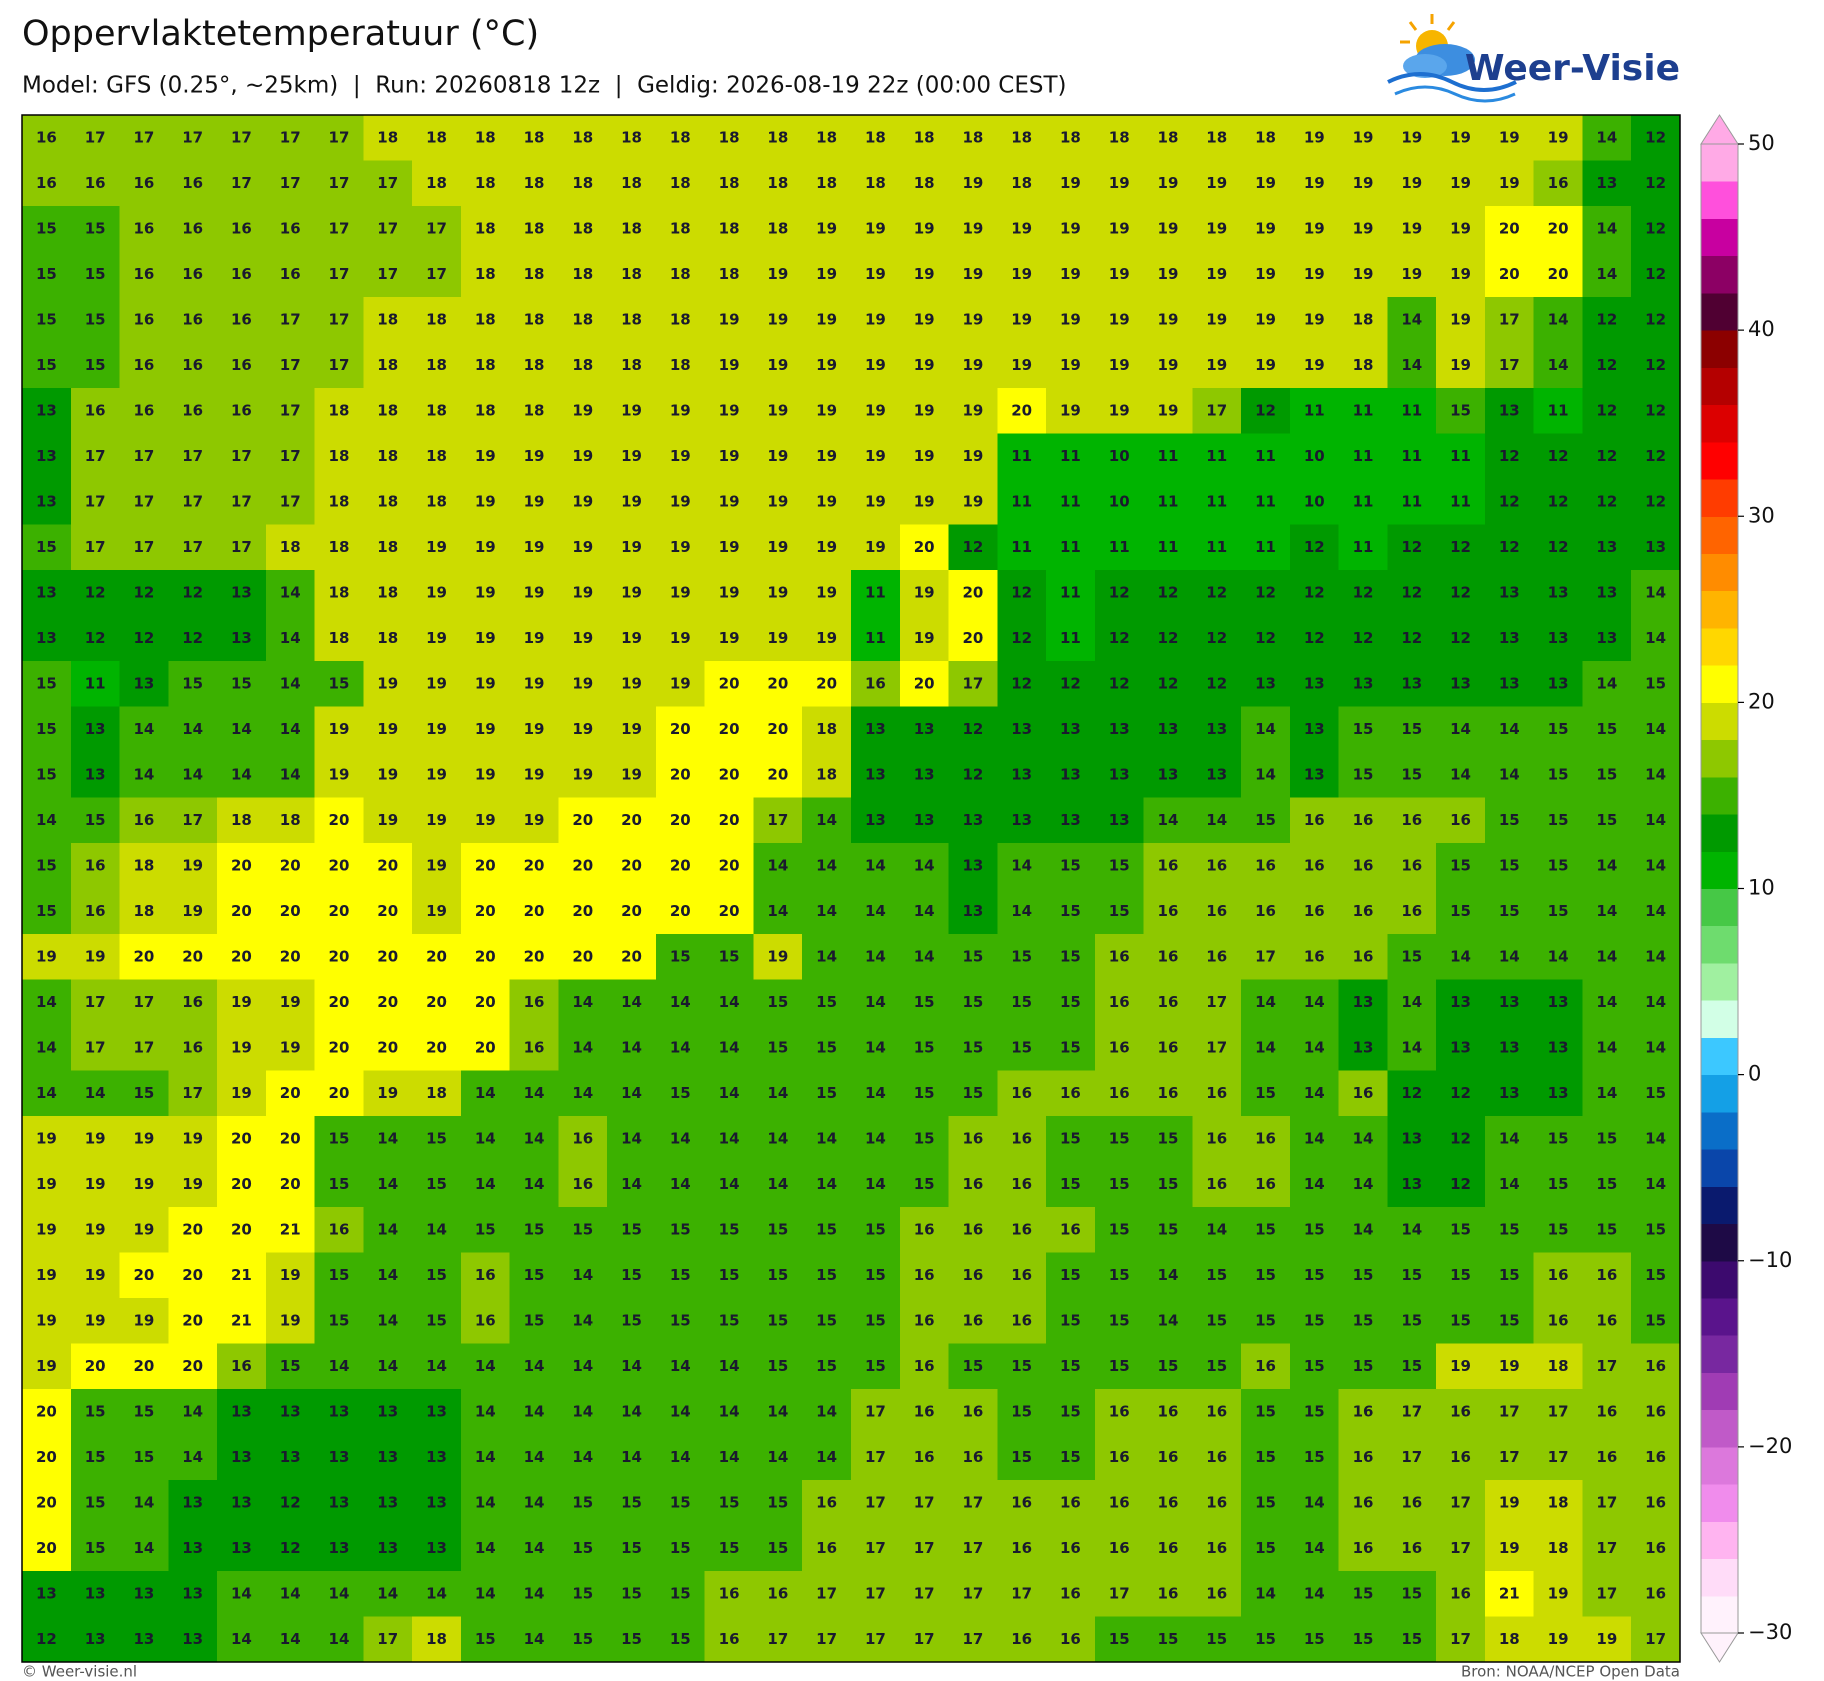 The height and width of the screenshot is (1681, 1824). What do you see at coordinates (1761, 329) in the screenshot?
I see `colorbar-tick-label: 40` at bounding box center [1761, 329].